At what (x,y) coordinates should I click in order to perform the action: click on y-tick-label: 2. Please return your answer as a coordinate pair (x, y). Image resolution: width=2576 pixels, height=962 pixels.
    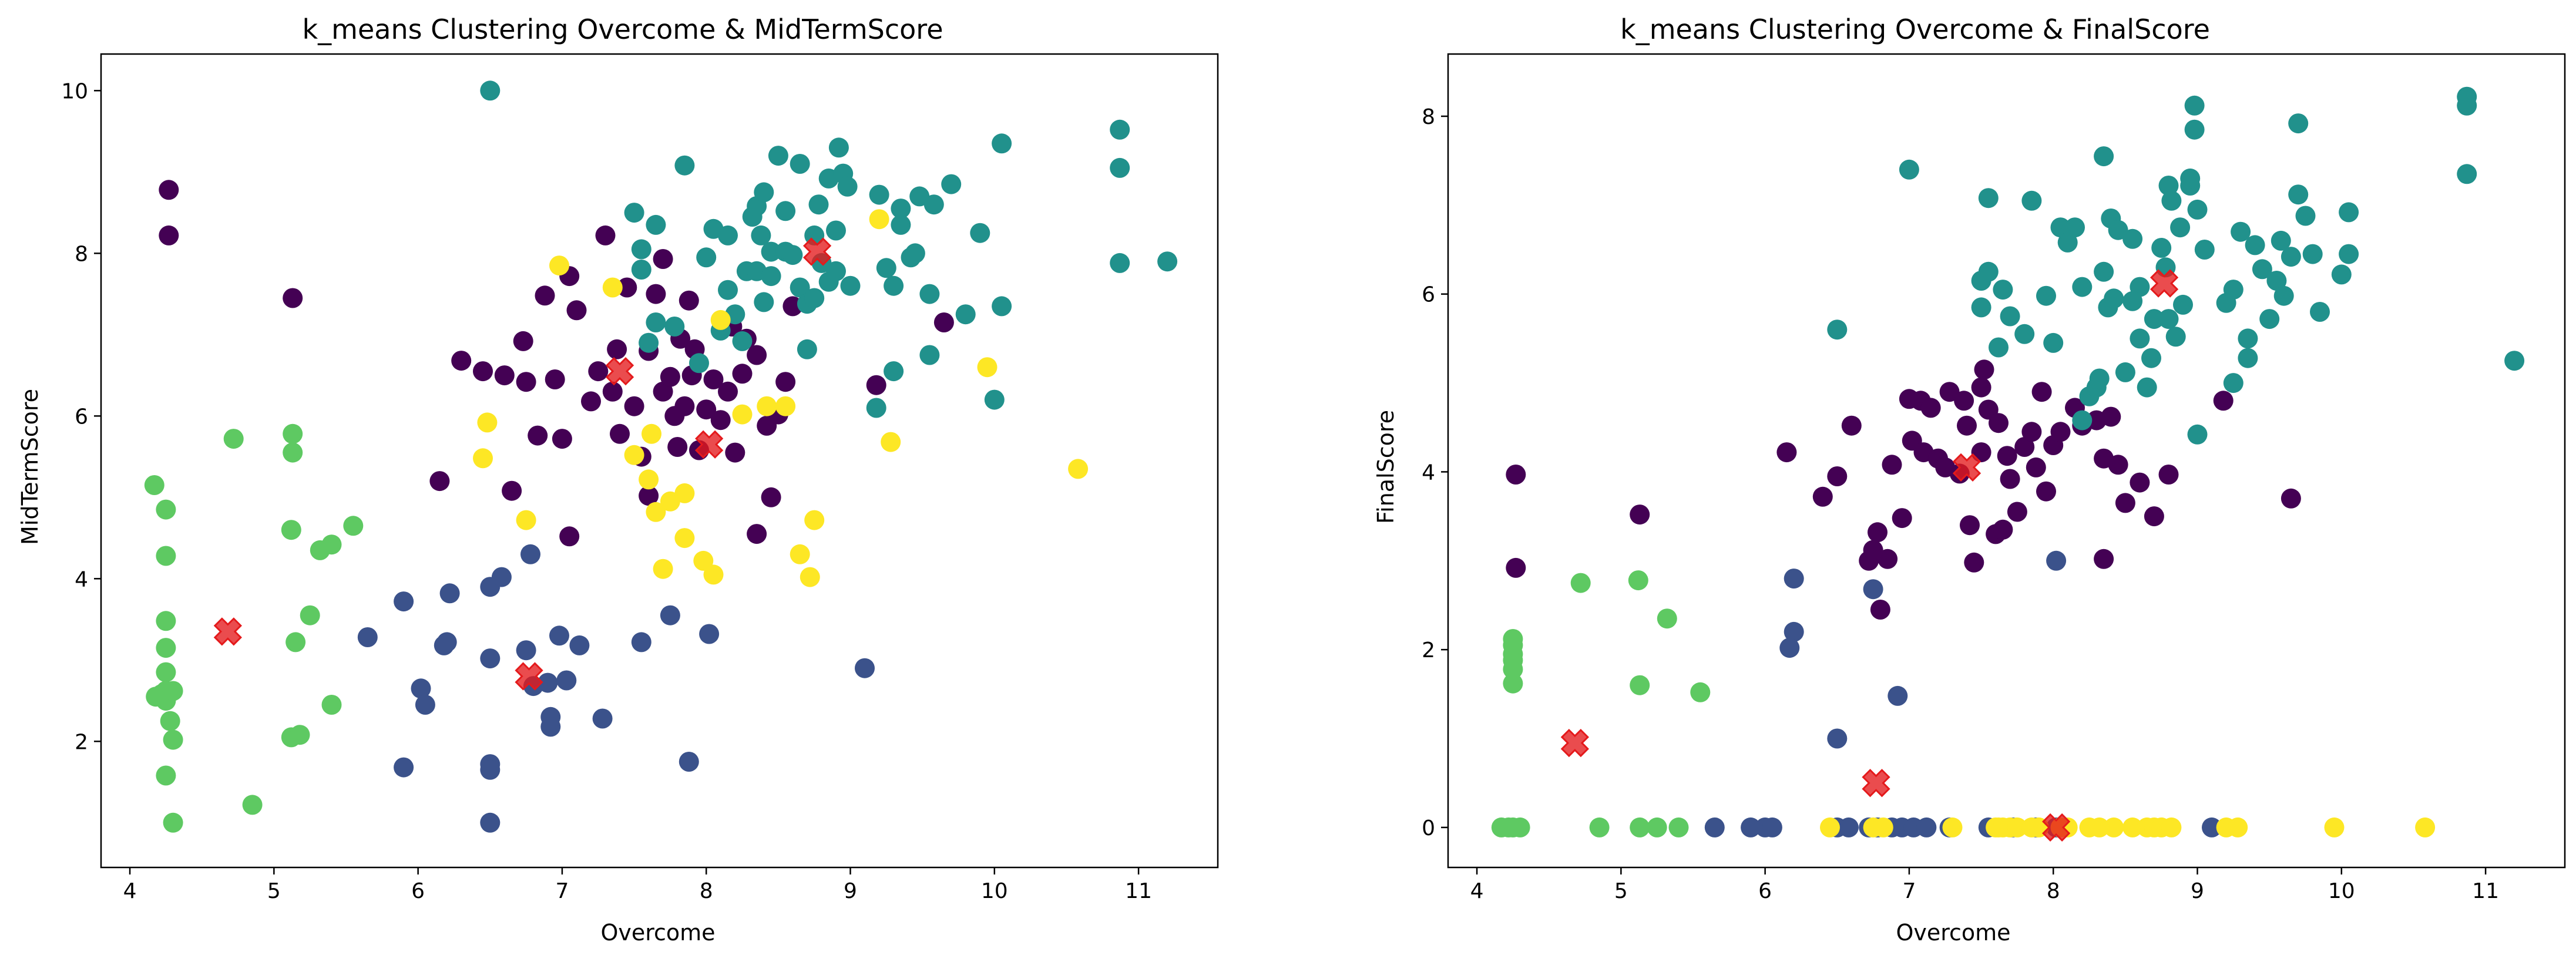
    Looking at the image, I should click on (1429, 650).